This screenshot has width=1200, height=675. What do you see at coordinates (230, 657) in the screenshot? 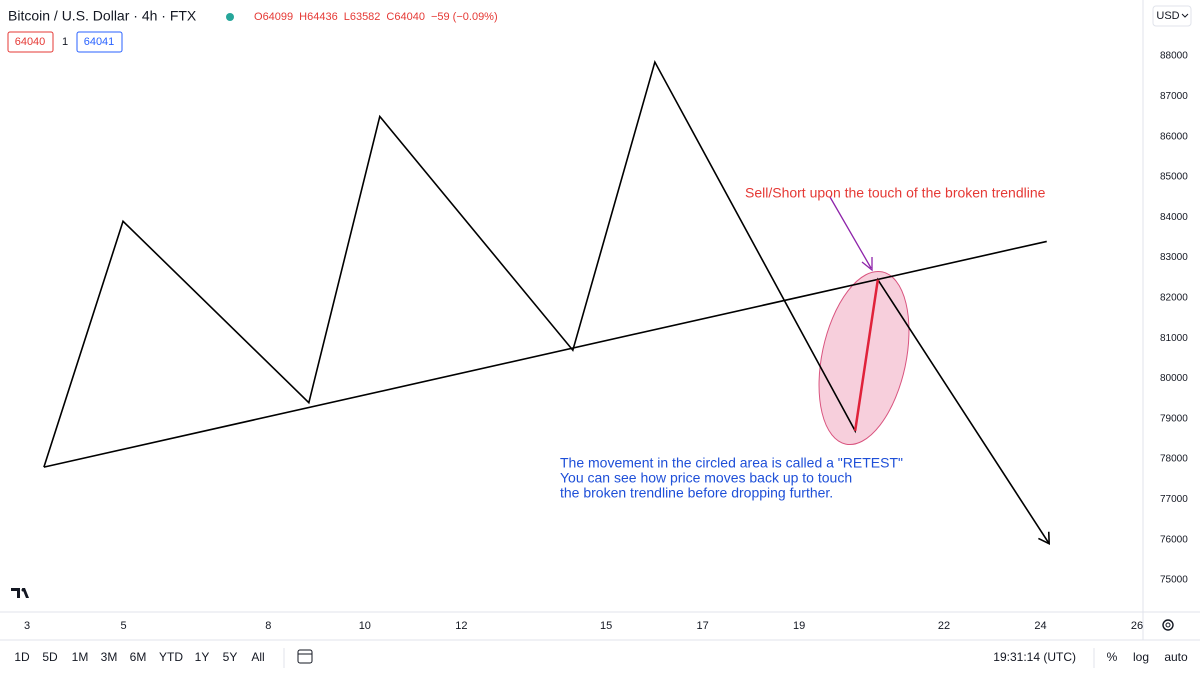
I see `range-button: 5Y` at bounding box center [230, 657].